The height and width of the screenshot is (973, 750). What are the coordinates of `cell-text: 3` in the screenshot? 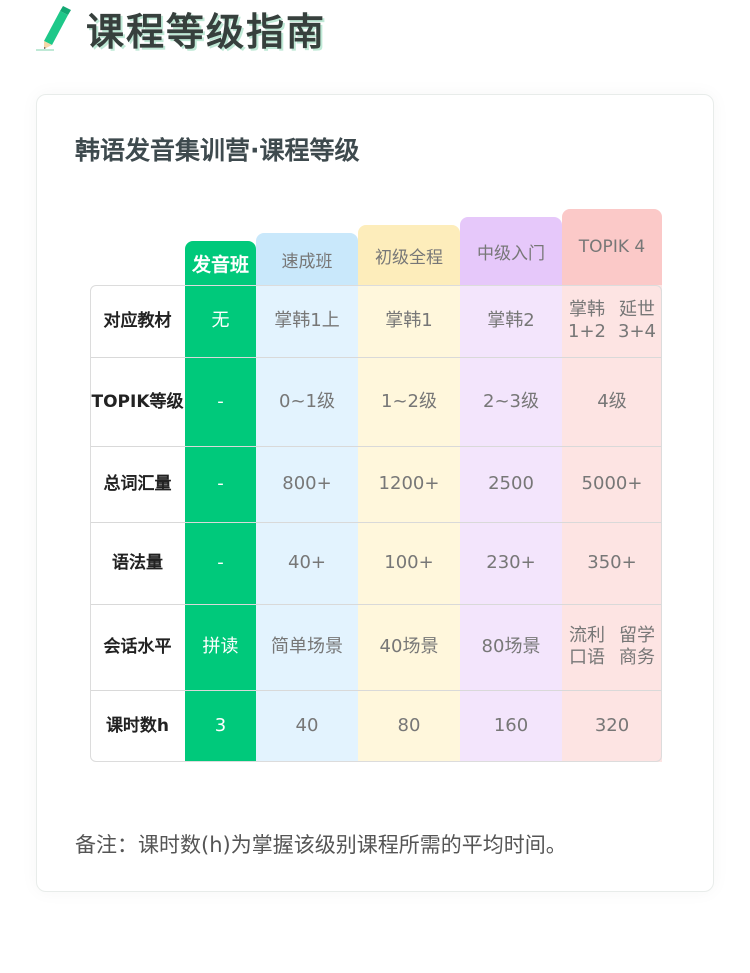 It's located at (220, 725).